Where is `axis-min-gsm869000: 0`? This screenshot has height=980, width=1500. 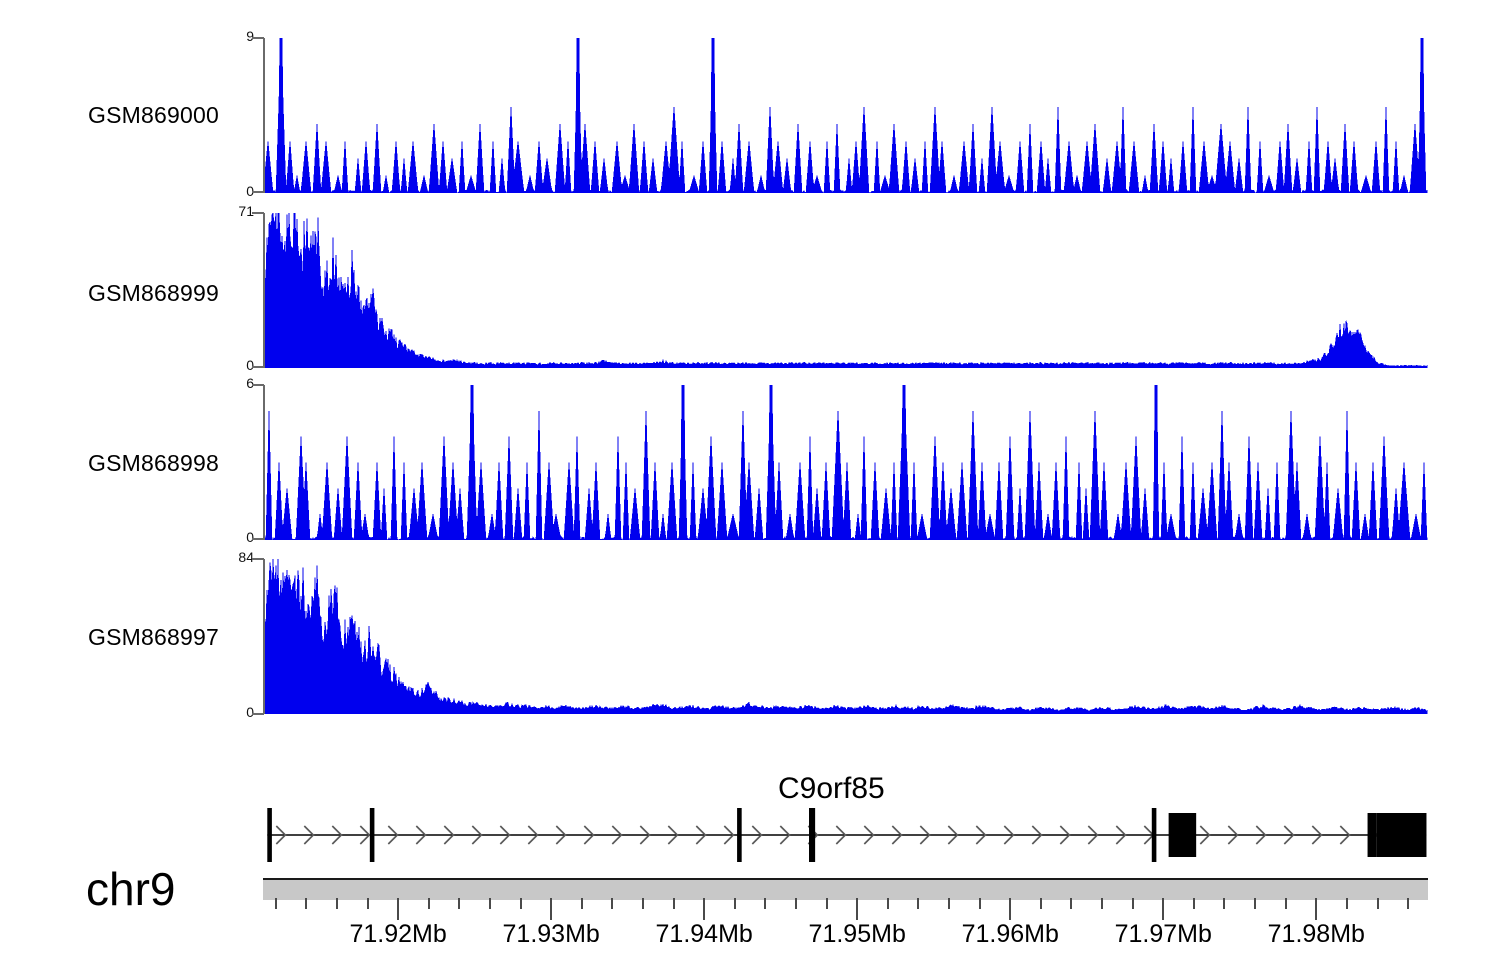
axis-min-gsm869000: 0 is located at coordinates (250, 191).